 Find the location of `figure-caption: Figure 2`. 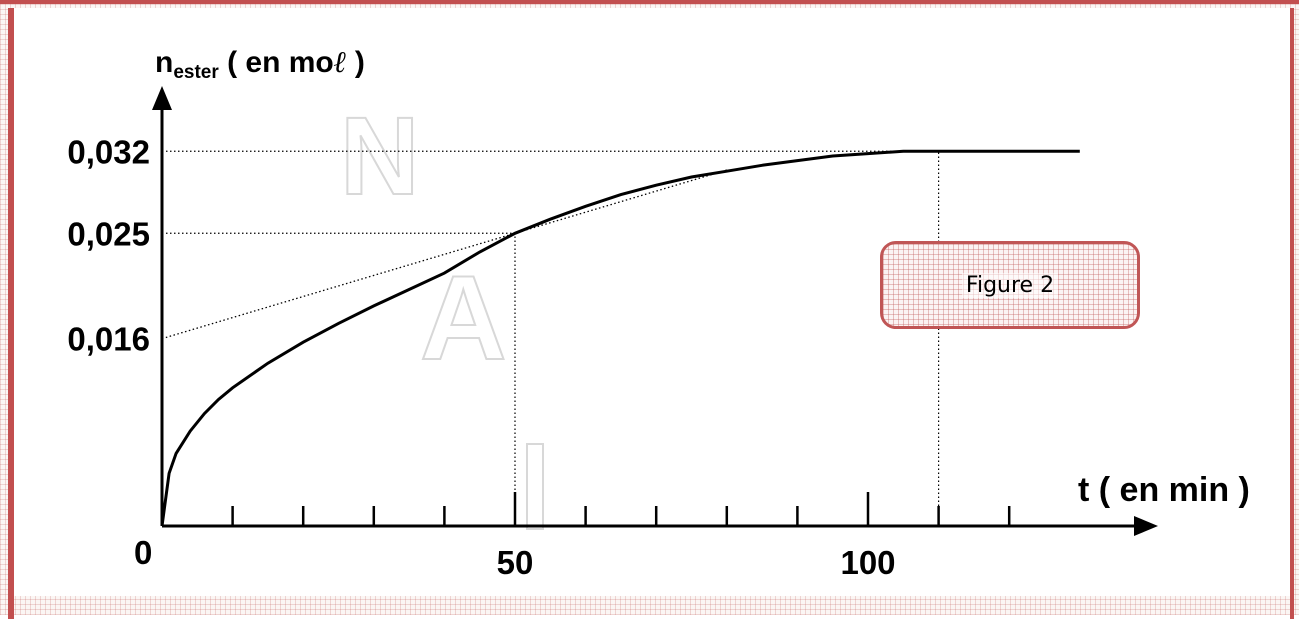

figure-caption: Figure 2 is located at coordinates (1010, 285).